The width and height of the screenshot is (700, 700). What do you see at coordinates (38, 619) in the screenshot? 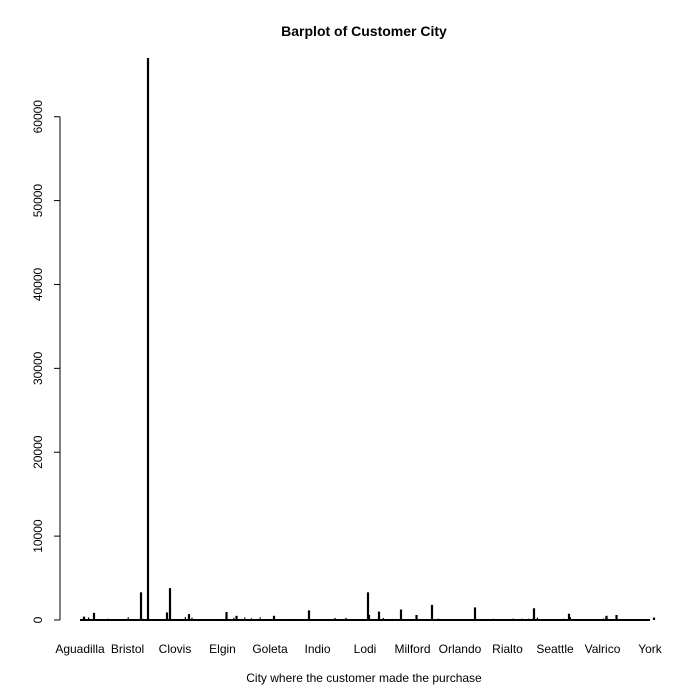
I see `y-tick-label: 0` at bounding box center [38, 619].